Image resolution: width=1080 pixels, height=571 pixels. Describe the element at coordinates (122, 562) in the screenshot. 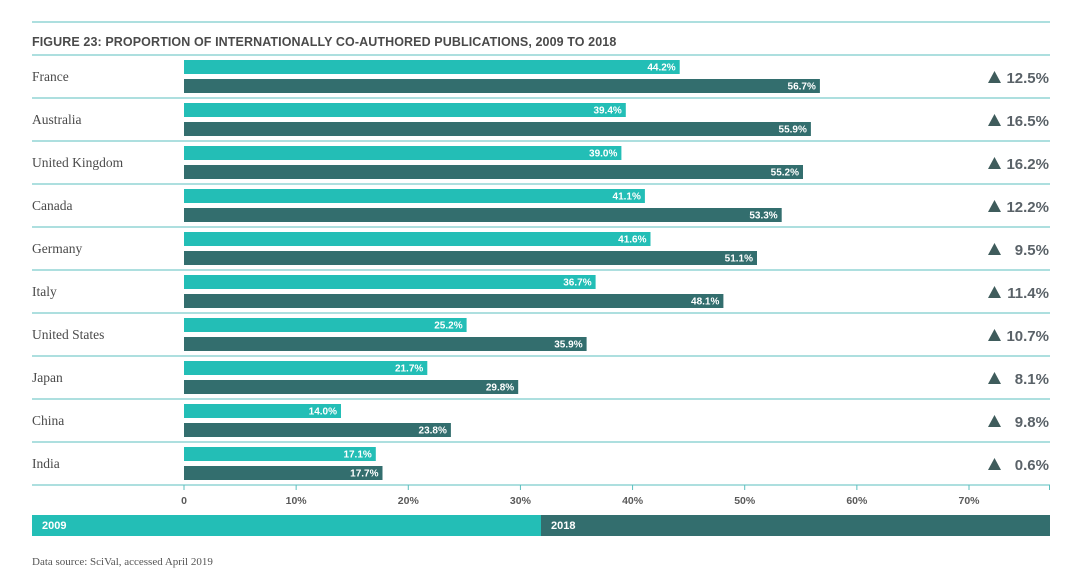

I see `data-source-note: Data source: SciVal, accessed April 2019` at that location.